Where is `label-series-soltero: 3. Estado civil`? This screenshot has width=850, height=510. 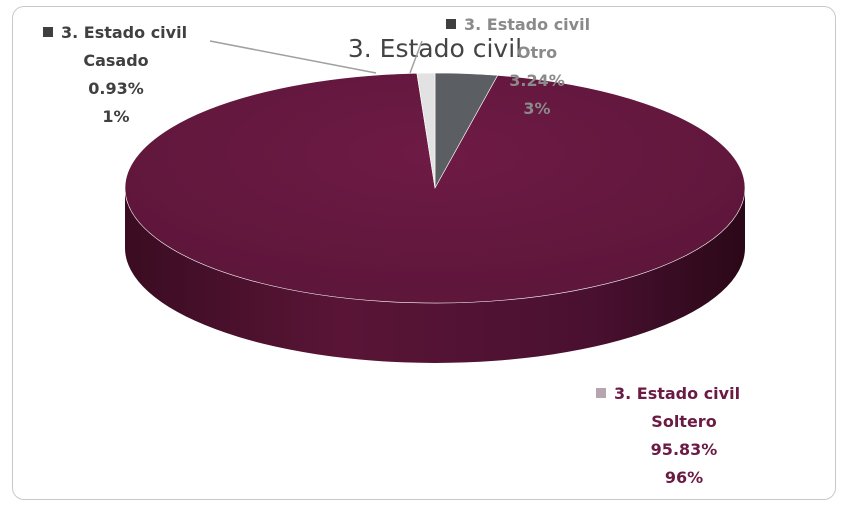
label-series-soltero: 3. Estado civil is located at coordinates (677, 393).